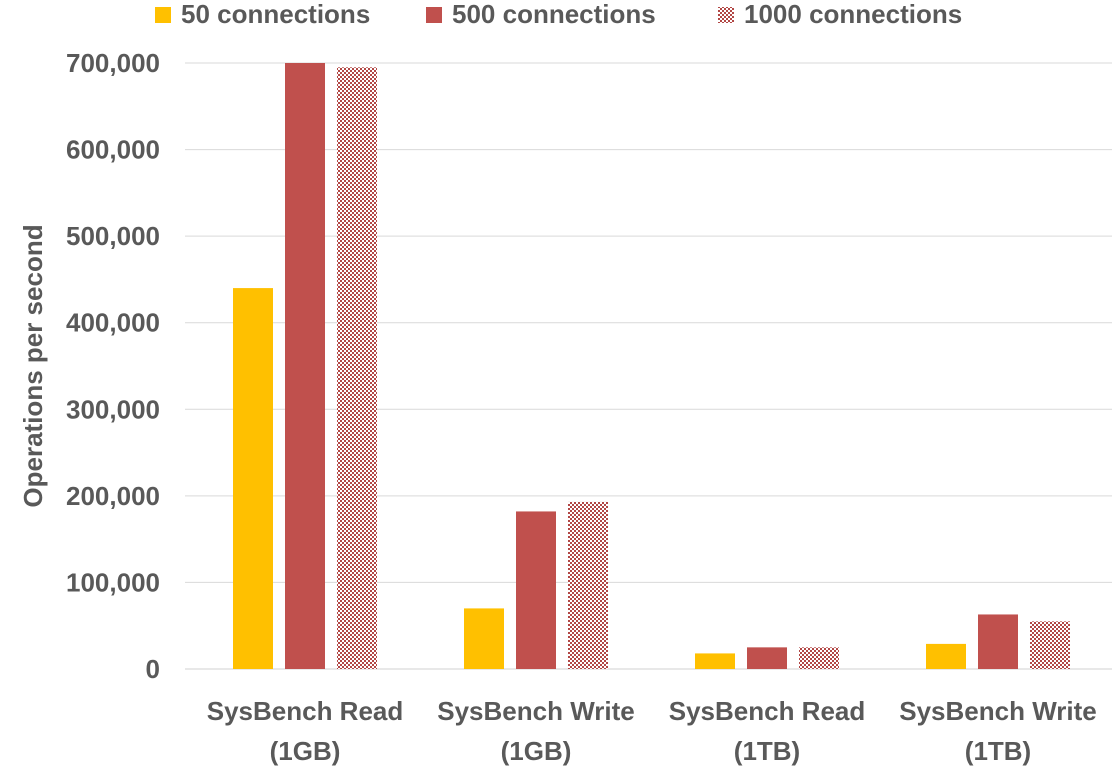 The width and height of the screenshot is (1112, 775). I want to click on y-tick-label: 500,000, so click(113, 236).